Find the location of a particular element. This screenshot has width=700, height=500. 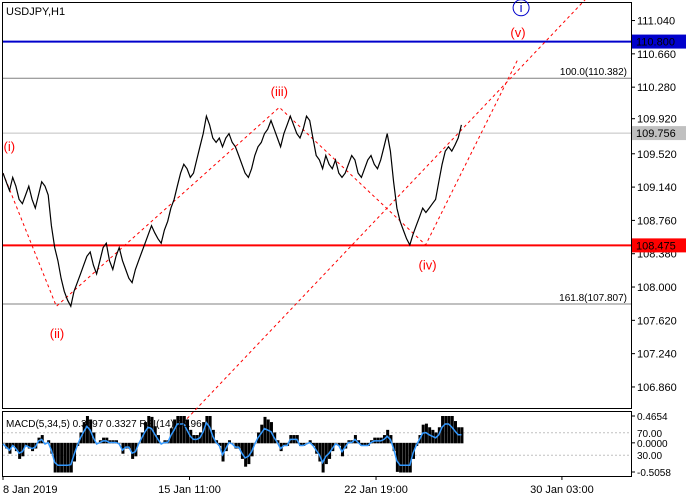

indicator-label: MACD(5,34,5) 0.3697 0.3327 RSI(14) 78.96 is located at coordinates (104, 424).